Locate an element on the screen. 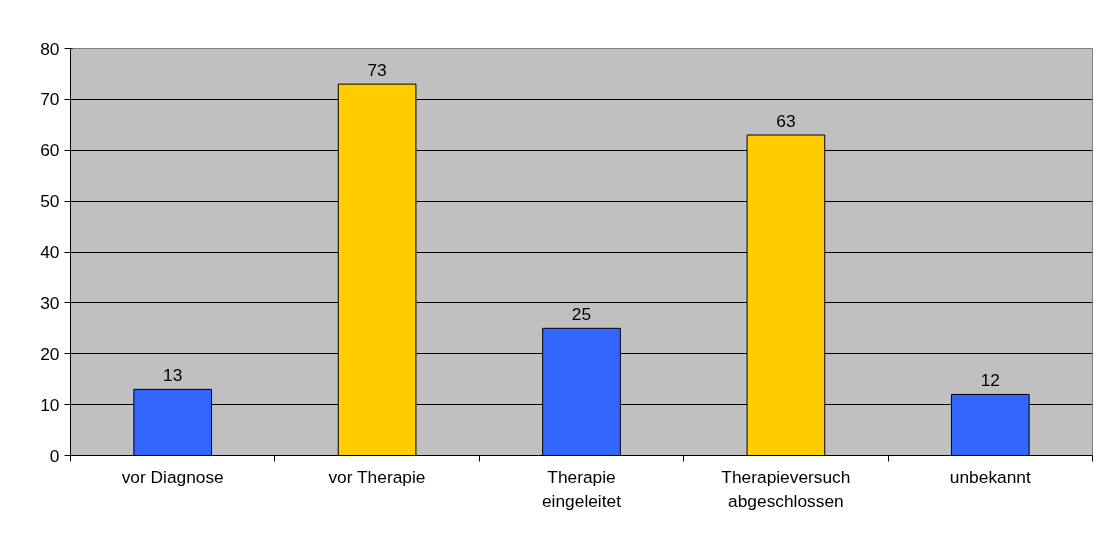 The height and width of the screenshot is (551, 1104). x-tick-label: vor Diagnose is located at coordinates (172, 476).